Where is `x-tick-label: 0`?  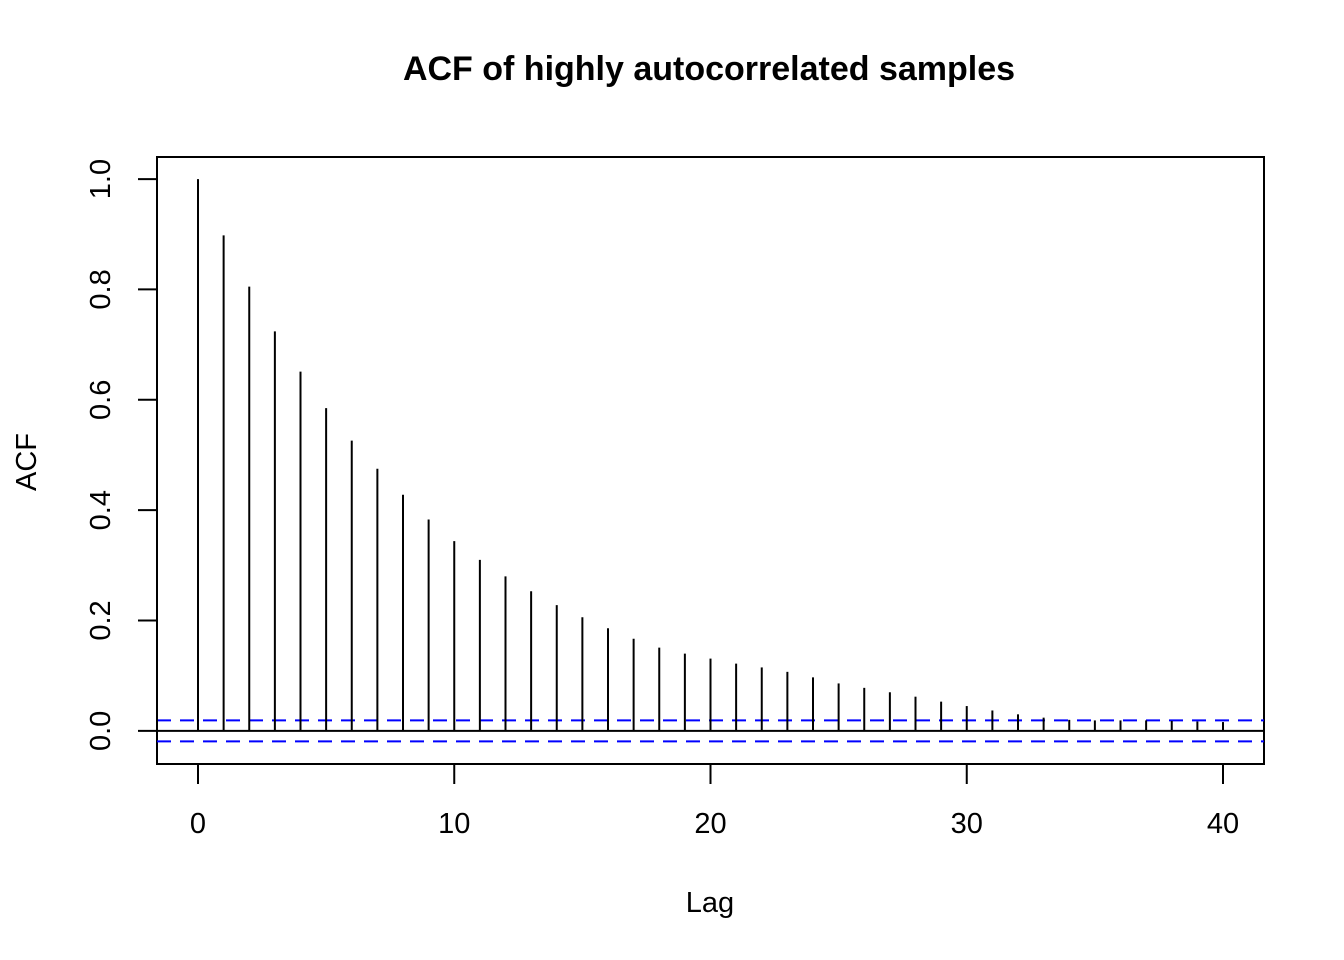
x-tick-label: 0 is located at coordinates (198, 824).